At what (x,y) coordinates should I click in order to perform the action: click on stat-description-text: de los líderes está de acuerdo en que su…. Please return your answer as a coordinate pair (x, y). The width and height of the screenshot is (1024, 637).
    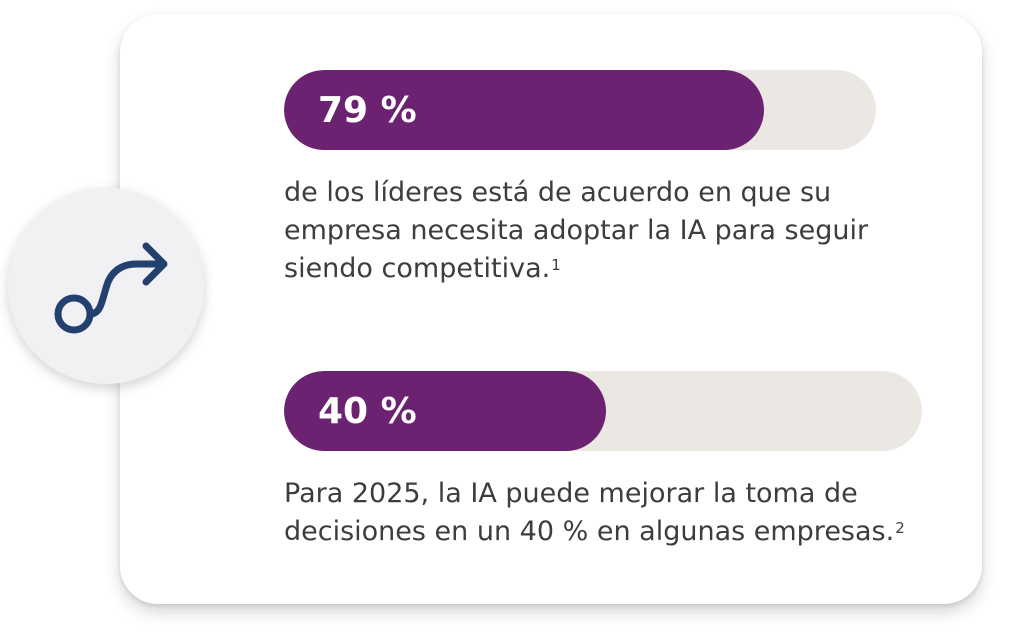
    Looking at the image, I should click on (576, 230).